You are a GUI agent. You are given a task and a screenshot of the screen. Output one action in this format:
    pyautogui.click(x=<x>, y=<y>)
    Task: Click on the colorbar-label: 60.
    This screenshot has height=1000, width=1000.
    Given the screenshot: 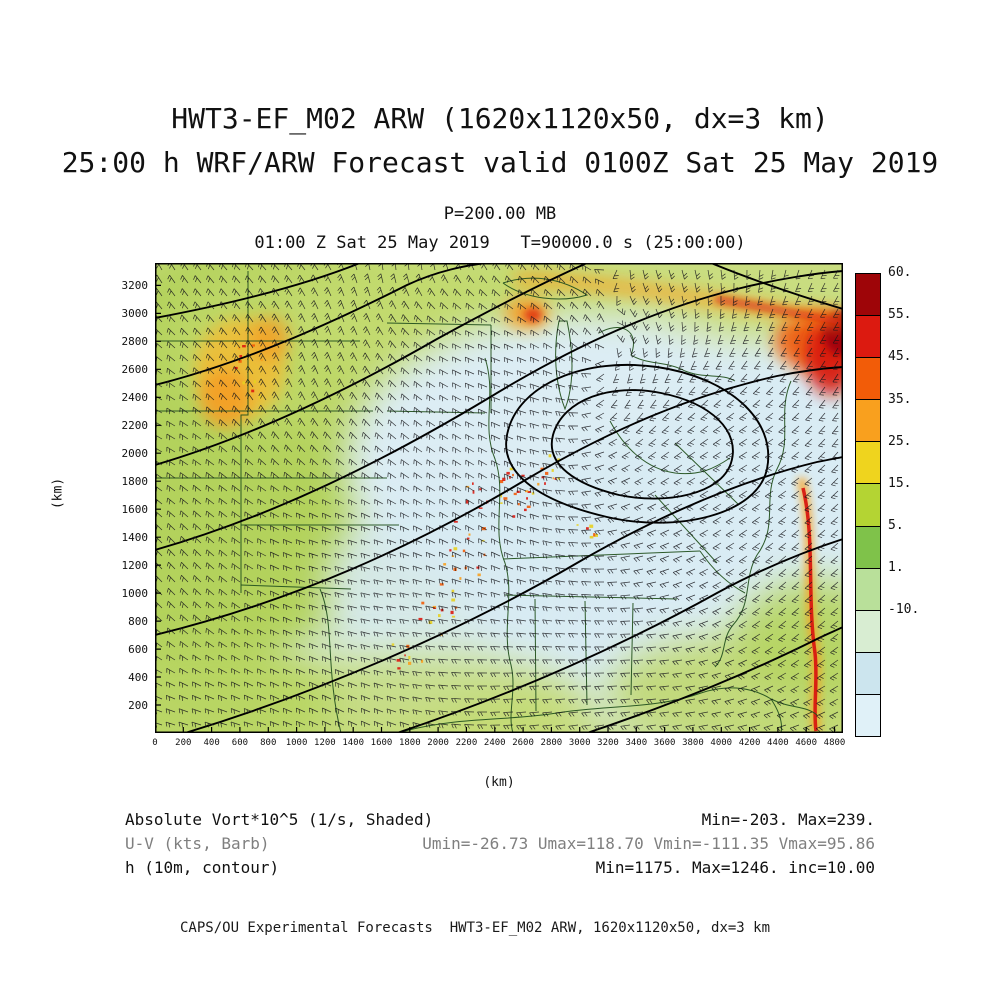 What is the action you would take?
    pyautogui.click(x=900, y=272)
    